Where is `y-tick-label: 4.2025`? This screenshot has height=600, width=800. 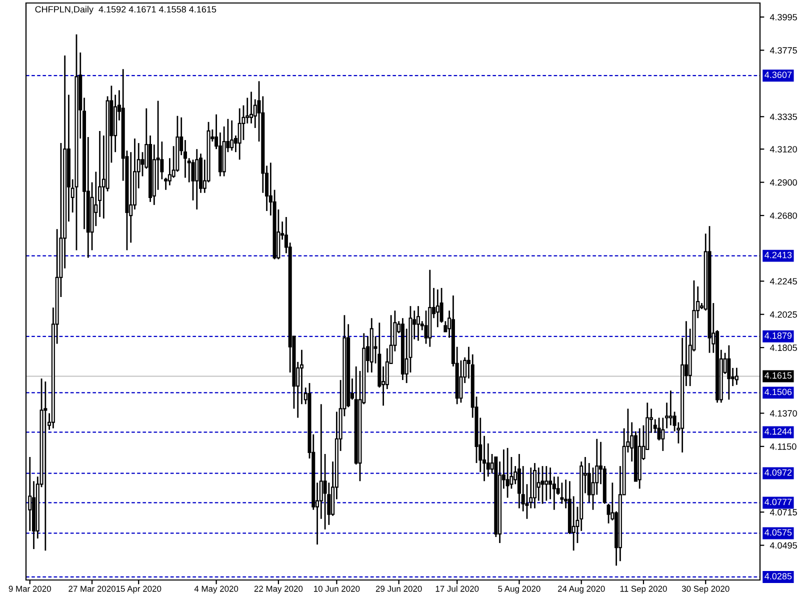 y-tick-label: 4.2025 is located at coordinates (783, 314).